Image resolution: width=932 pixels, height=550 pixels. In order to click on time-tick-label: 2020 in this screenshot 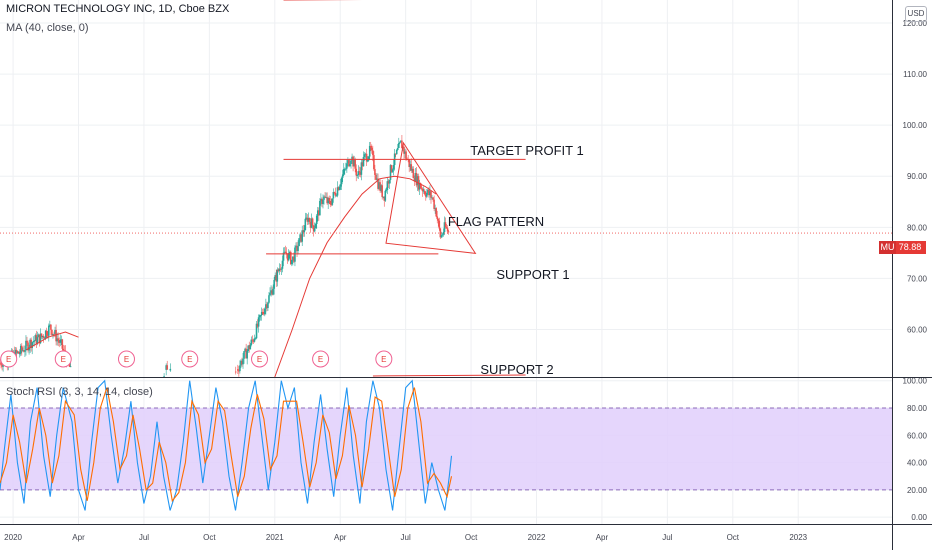, I will do `click(13, 537)`.